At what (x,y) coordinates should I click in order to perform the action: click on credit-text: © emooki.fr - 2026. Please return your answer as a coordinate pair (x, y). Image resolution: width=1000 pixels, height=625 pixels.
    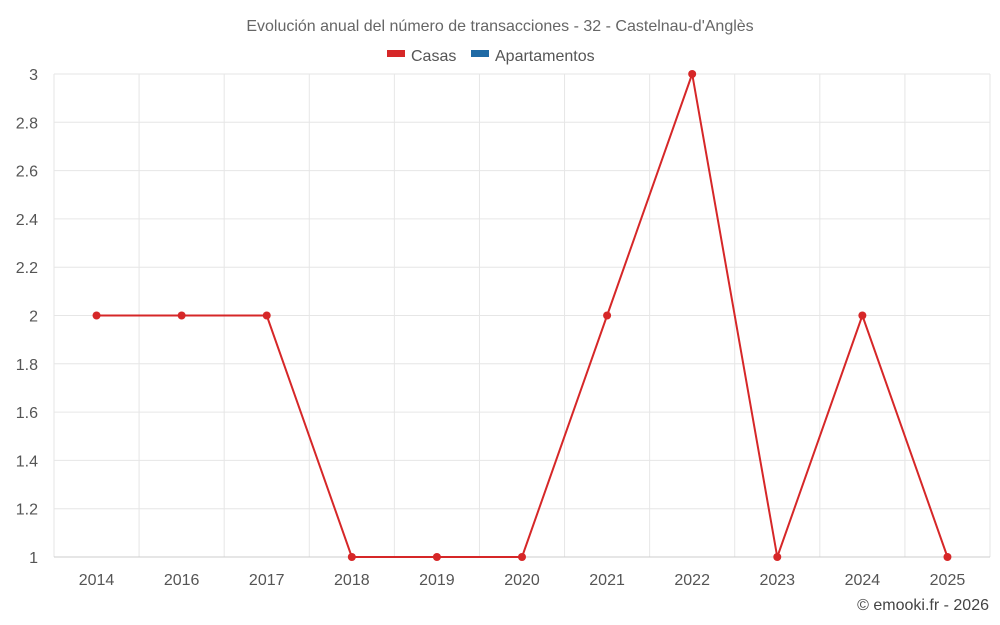
    Looking at the image, I should click on (923, 605).